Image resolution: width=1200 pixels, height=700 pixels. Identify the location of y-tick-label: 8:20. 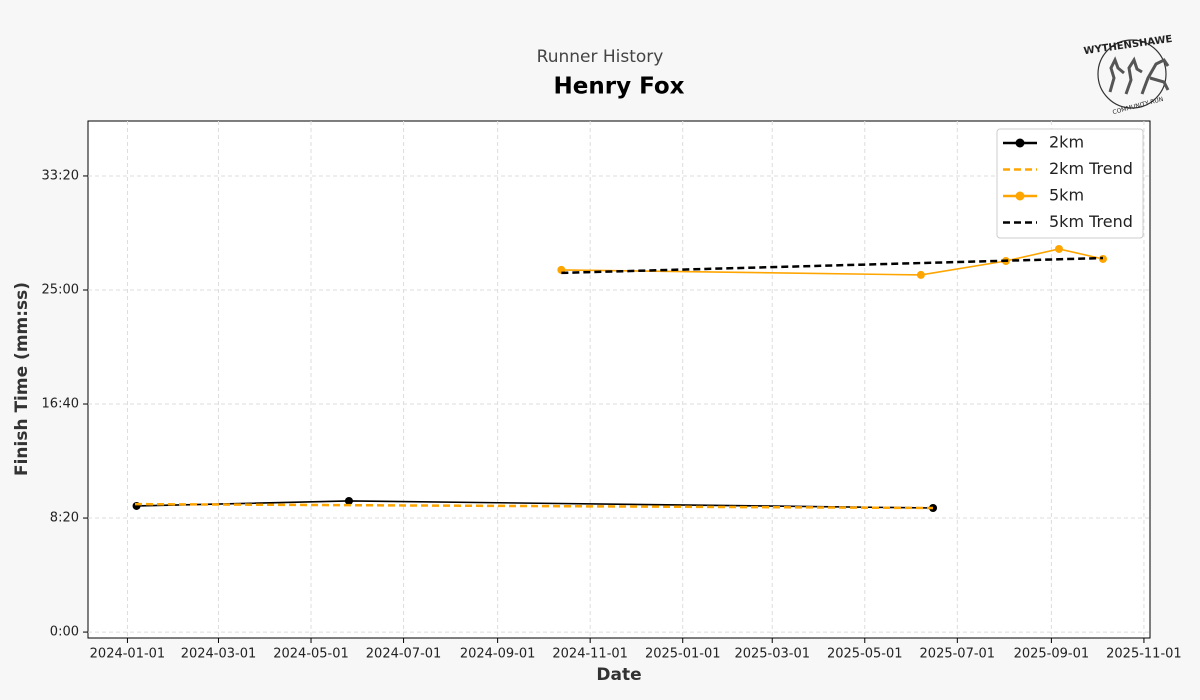
(64, 518).